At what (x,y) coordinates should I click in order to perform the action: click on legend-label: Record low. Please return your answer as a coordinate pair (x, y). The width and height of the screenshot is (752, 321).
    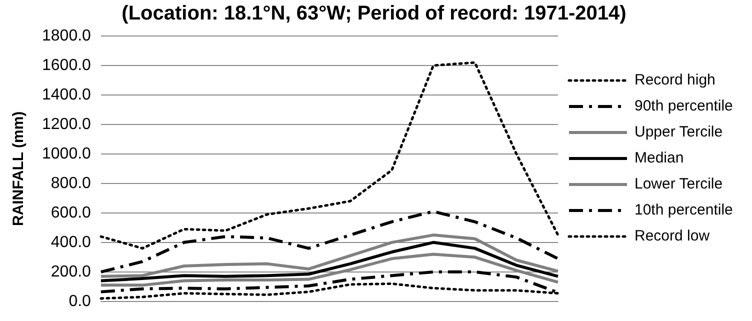
    Looking at the image, I should click on (672, 236).